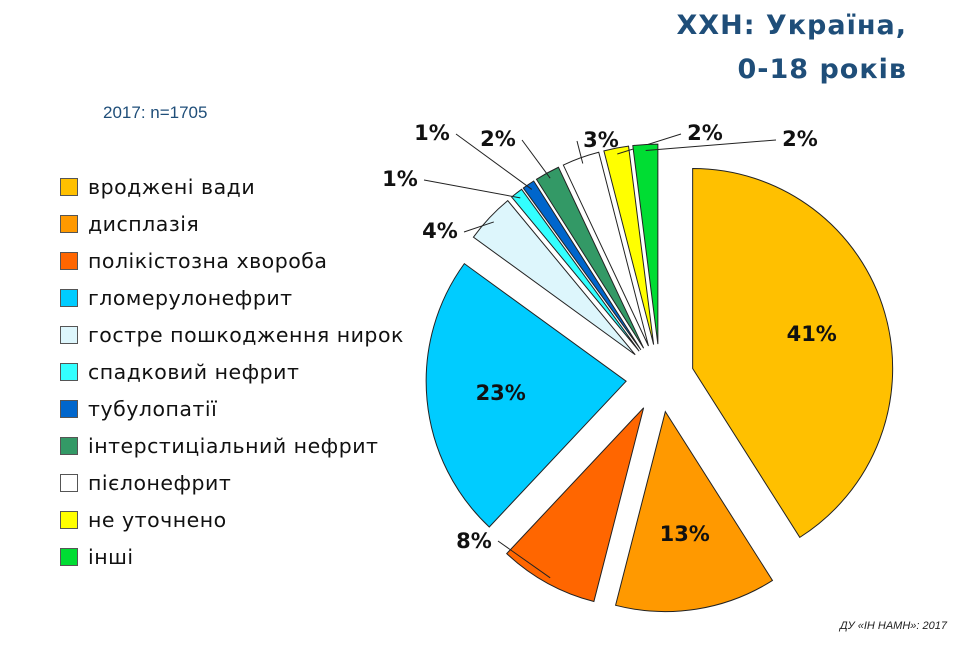  I want to click on legend-item: гостре пошкодження нирок, so click(232, 334).